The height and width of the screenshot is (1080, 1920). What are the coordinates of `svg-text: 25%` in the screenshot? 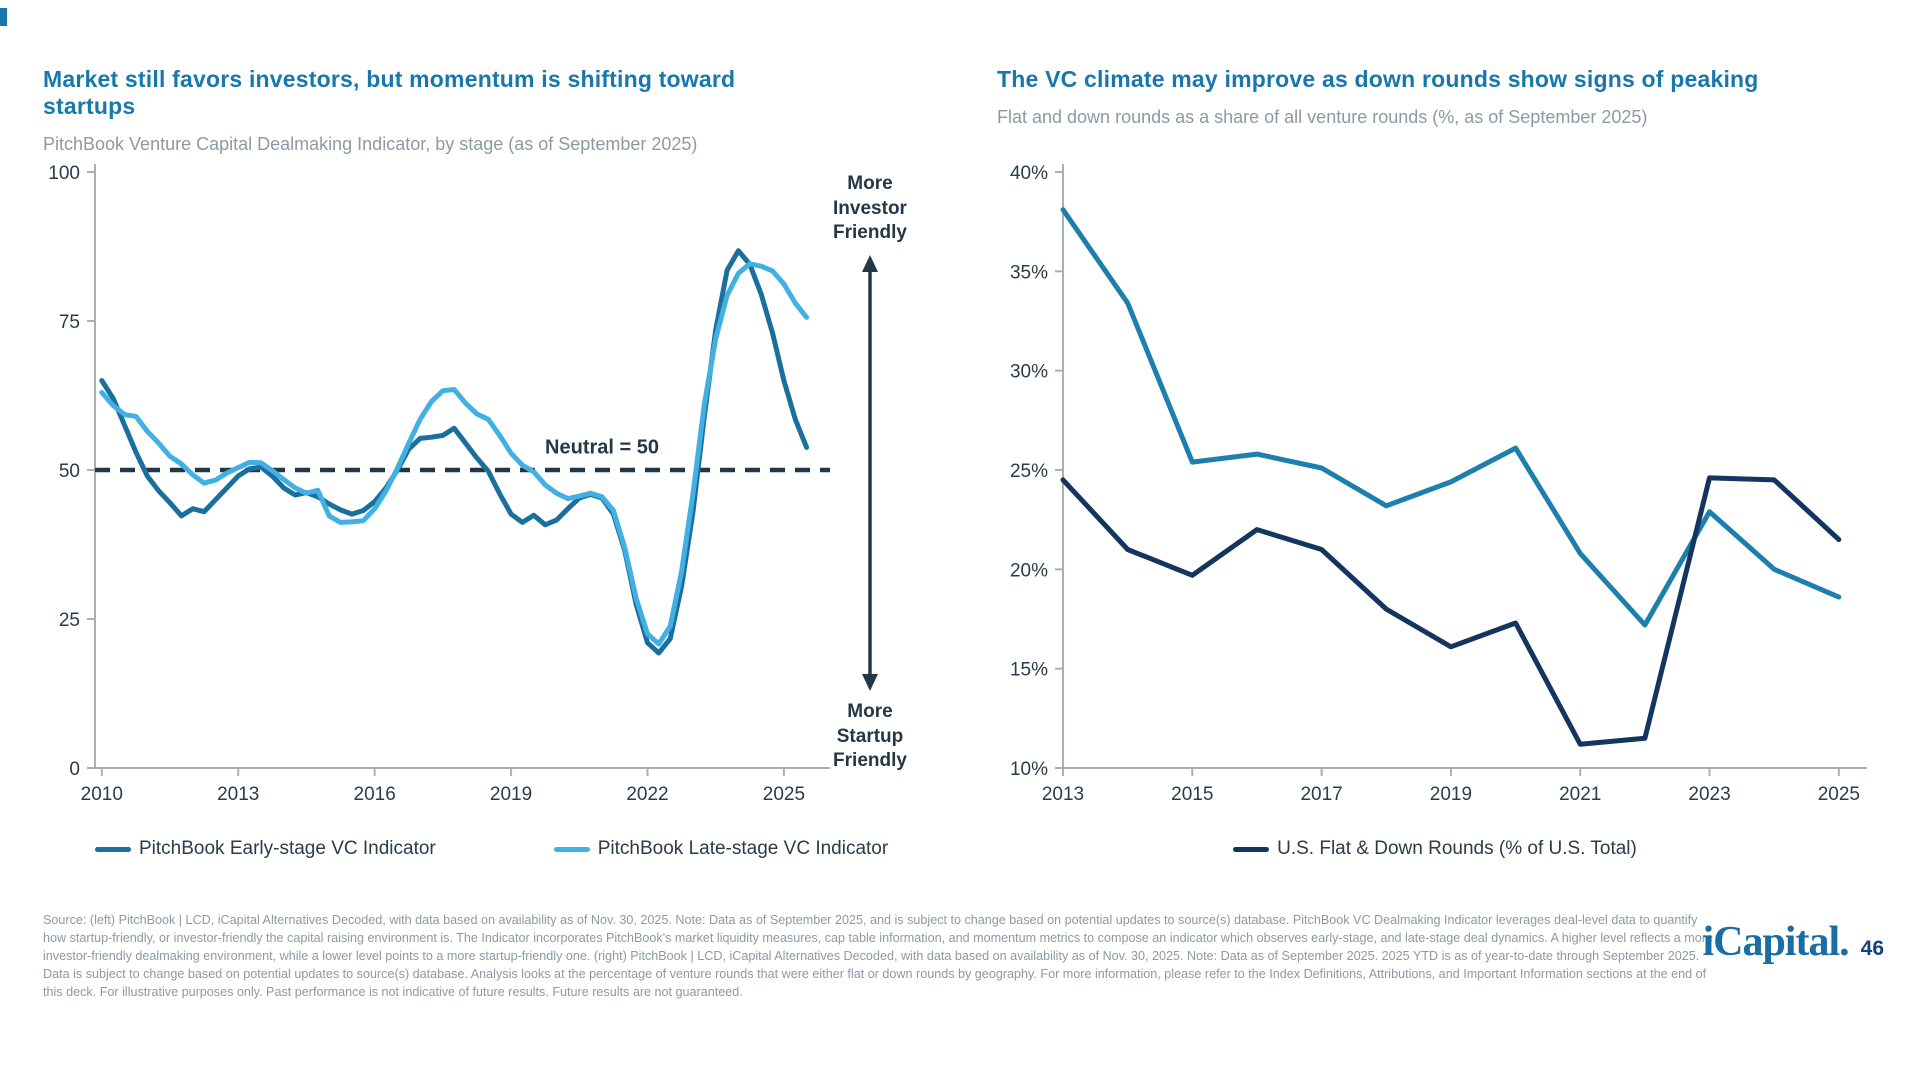 It's located at (1029, 471).